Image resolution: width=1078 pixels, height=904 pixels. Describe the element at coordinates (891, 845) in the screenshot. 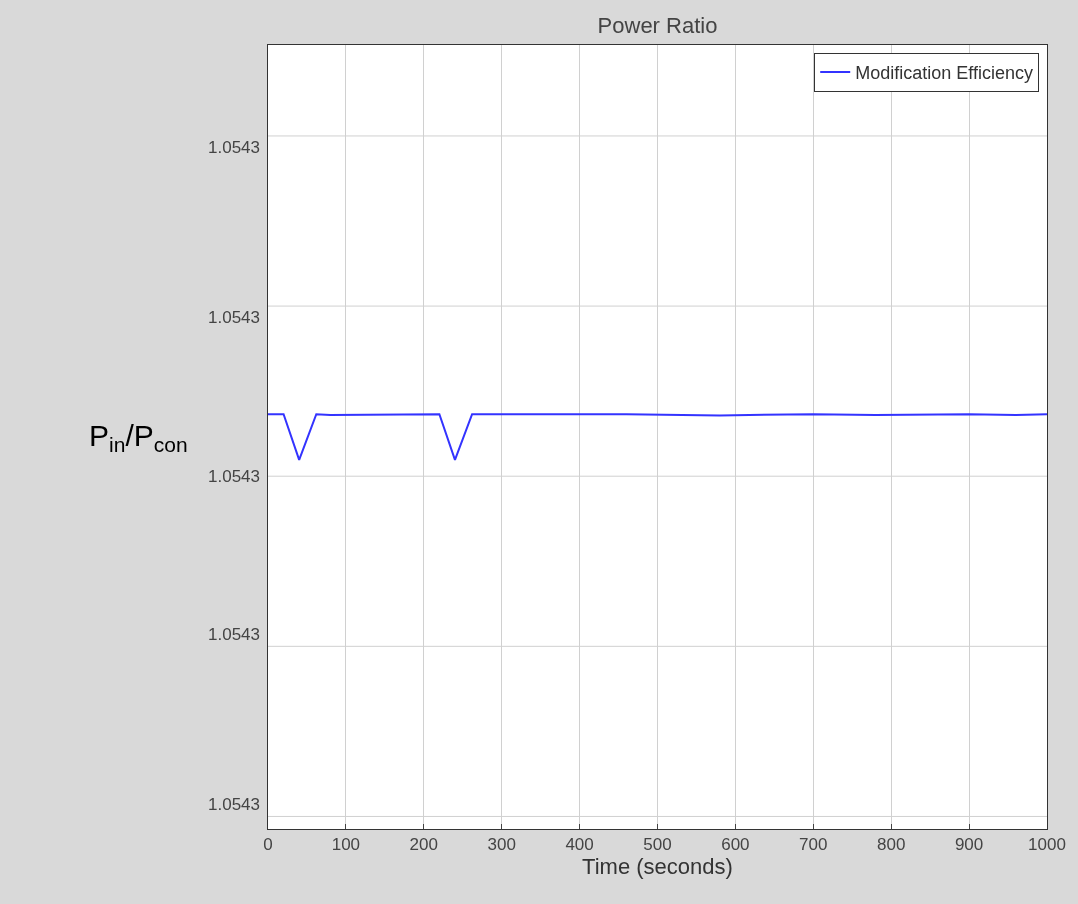

I see `x-tick-label: 800` at that location.